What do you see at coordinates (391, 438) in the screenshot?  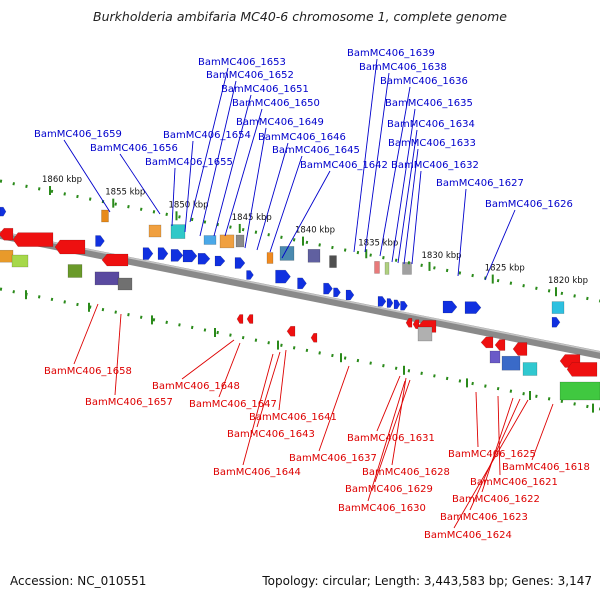 I see `reverse-gene-label: BamMC406_1631` at bounding box center [391, 438].